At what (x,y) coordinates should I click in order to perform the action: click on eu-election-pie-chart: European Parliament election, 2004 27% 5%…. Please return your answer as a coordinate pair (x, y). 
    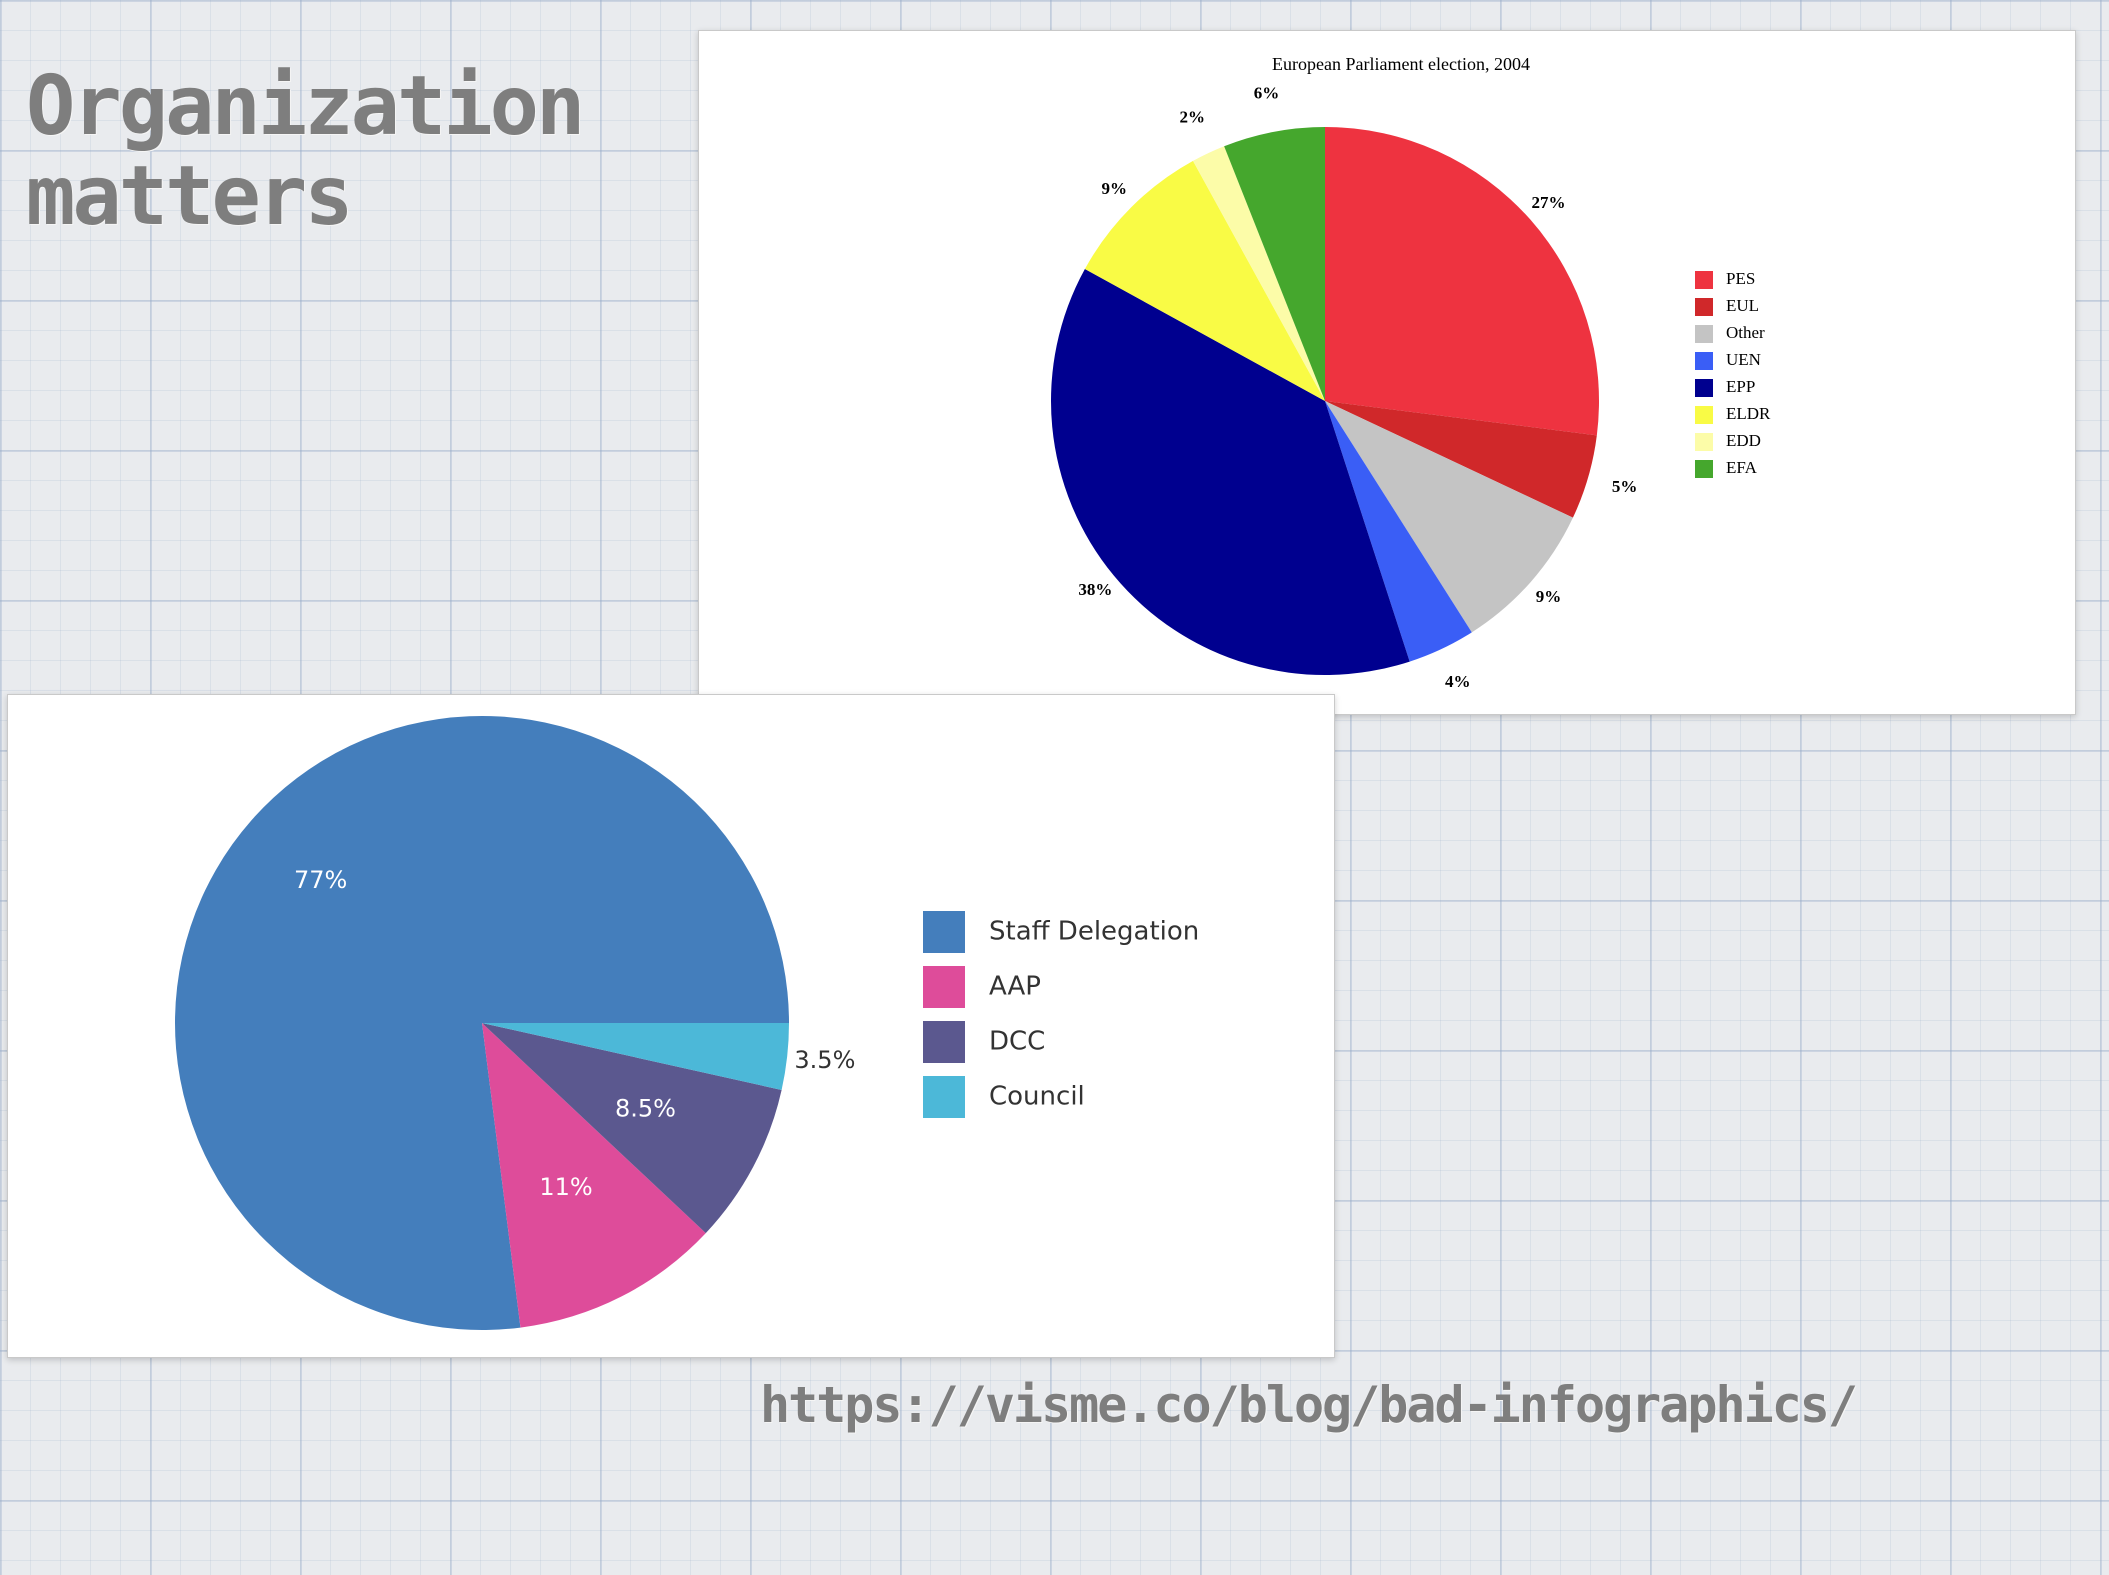
    Looking at the image, I should click on (1410, 372).